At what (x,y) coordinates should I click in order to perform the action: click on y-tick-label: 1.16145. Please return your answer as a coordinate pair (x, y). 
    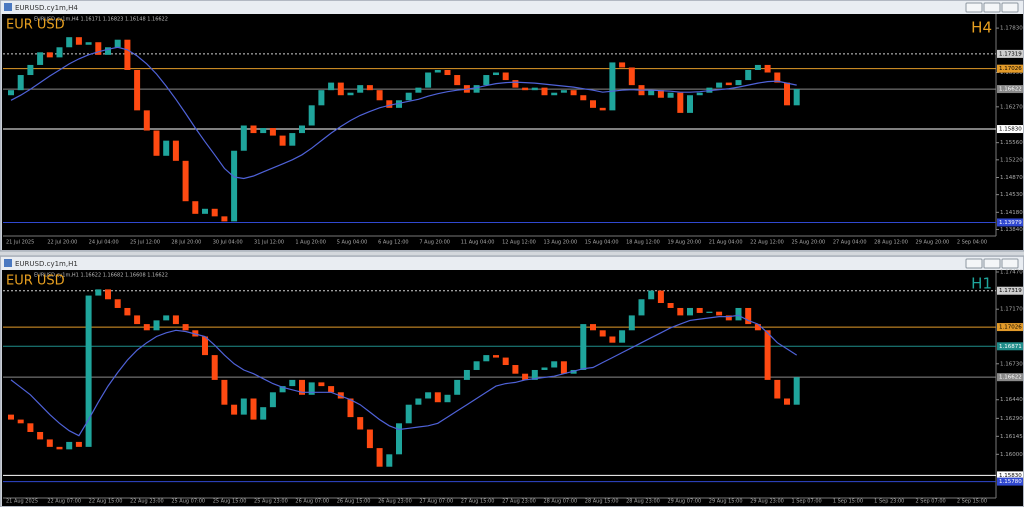
    Looking at the image, I should click on (1011, 437).